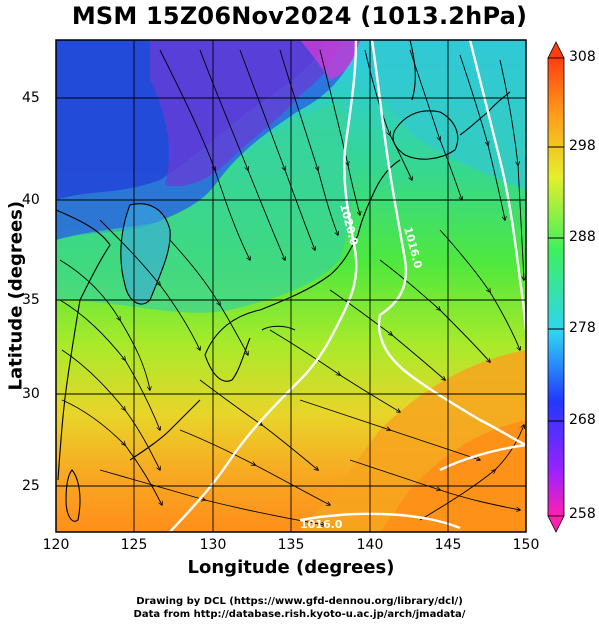 This screenshot has width=599, height=625. What do you see at coordinates (213, 545) in the screenshot?
I see `x-tick-130: 130` at bounding box center [213, 545].